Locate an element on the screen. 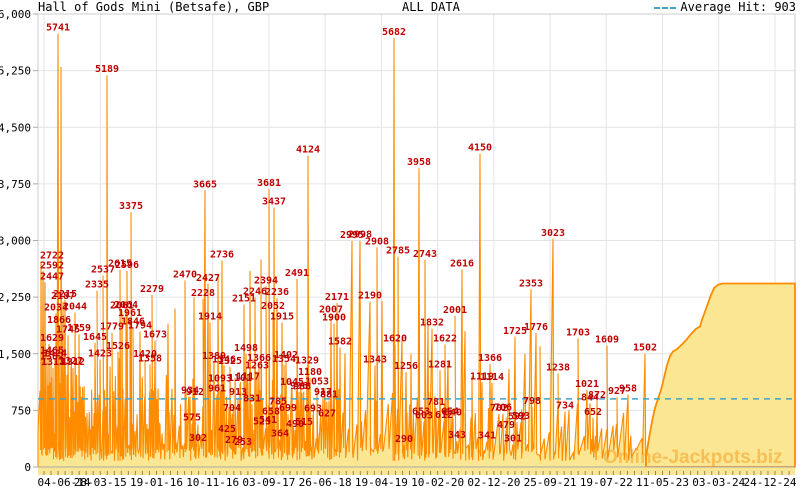 Image resolution: width=800 pixels, height=490 pixels. svg-text: 5741 is located at coordinates (58, 28).